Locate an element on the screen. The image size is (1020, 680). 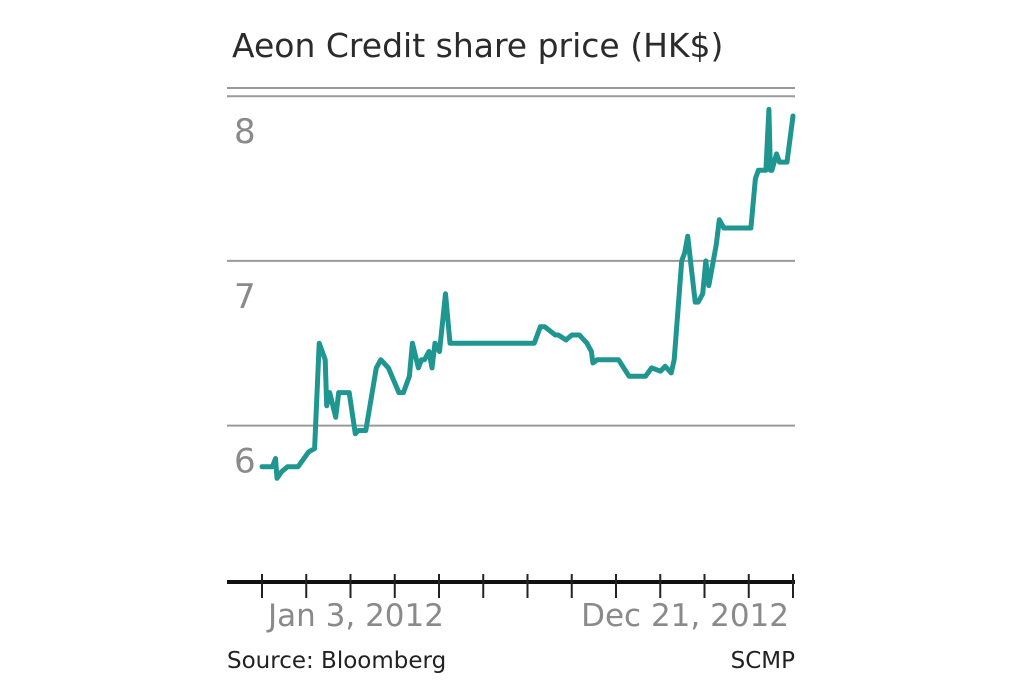
chart-title: Aeon Credit share price (HK$) is located at coordinates (477, 45).